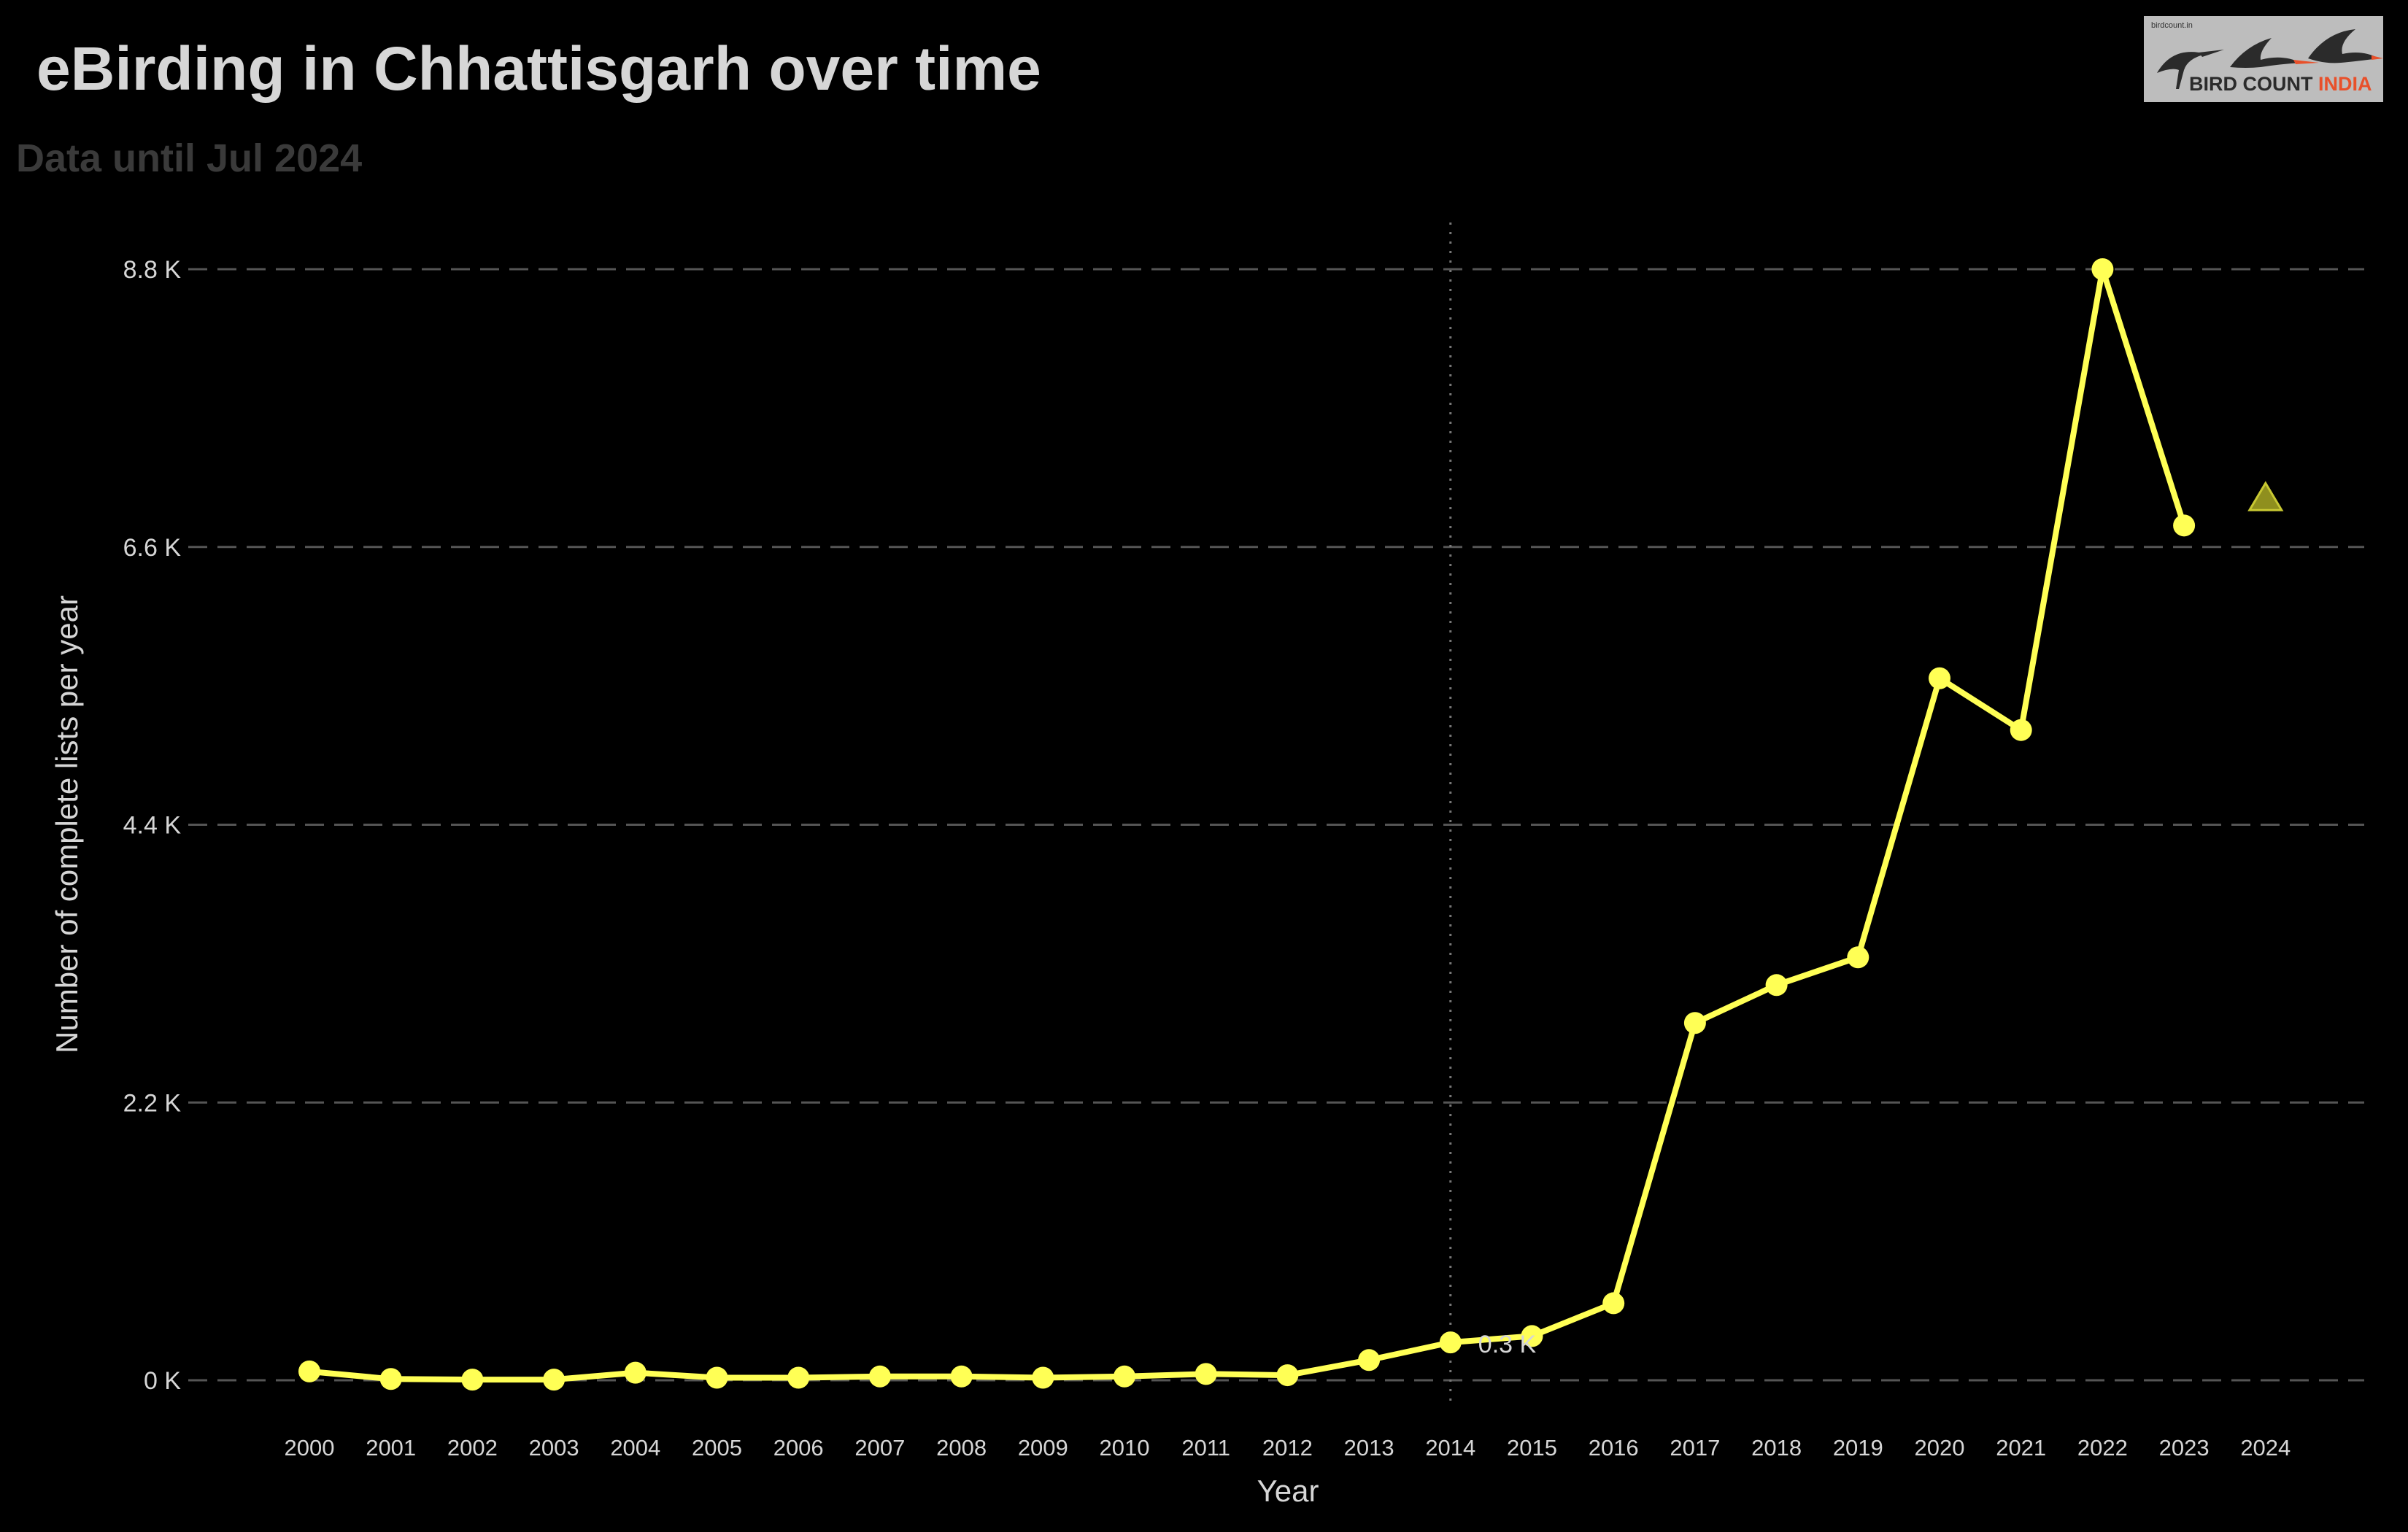 The height and width of the screenshot is (1532, 2408). I want to click on chart-title: eBirding in Chhattisgarh over time, so click(538, 69).